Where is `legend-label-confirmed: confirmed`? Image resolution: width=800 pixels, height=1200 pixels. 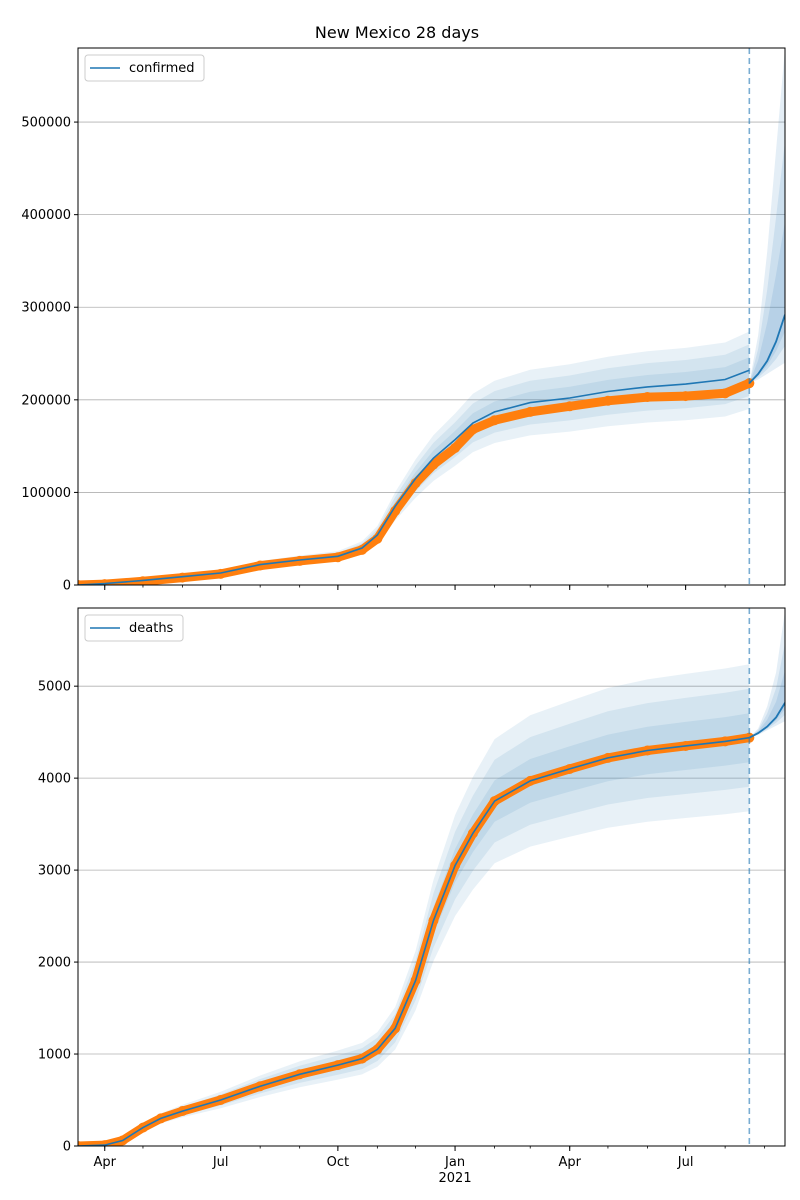
legend-label-confirmed: confirmed is located at coordinates (162, 68).